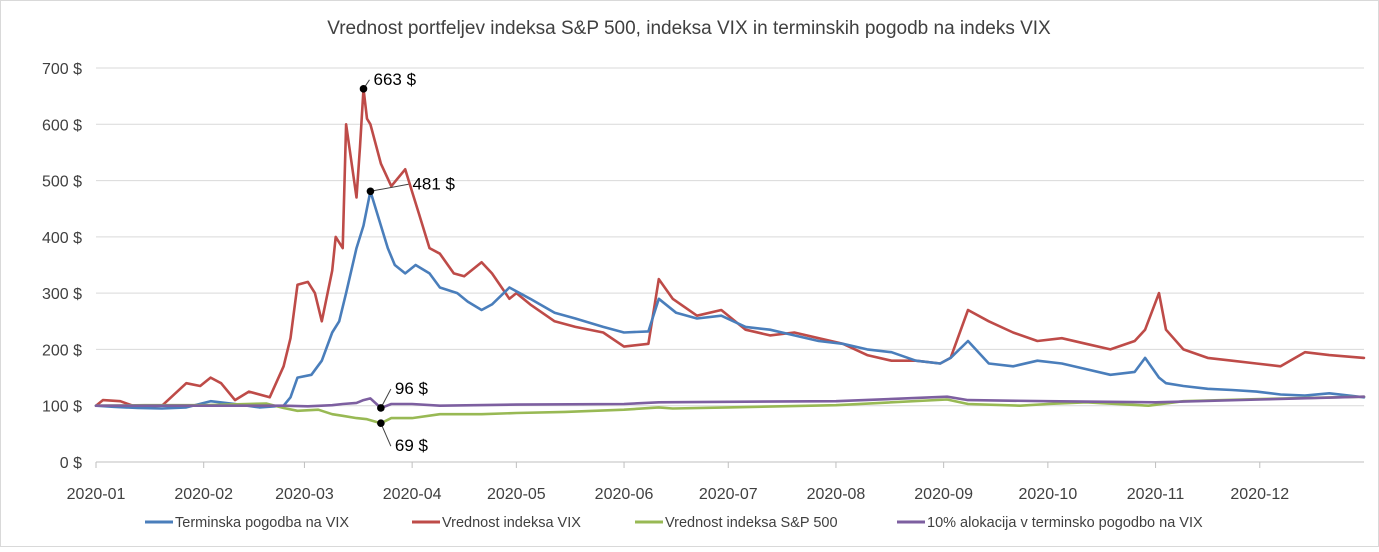 The width and height of the screenshot is (1379, 552). Describe the element at coordinates (304, 494) in the screenshot. I see `x-tick-label: 2020-03` at that location.